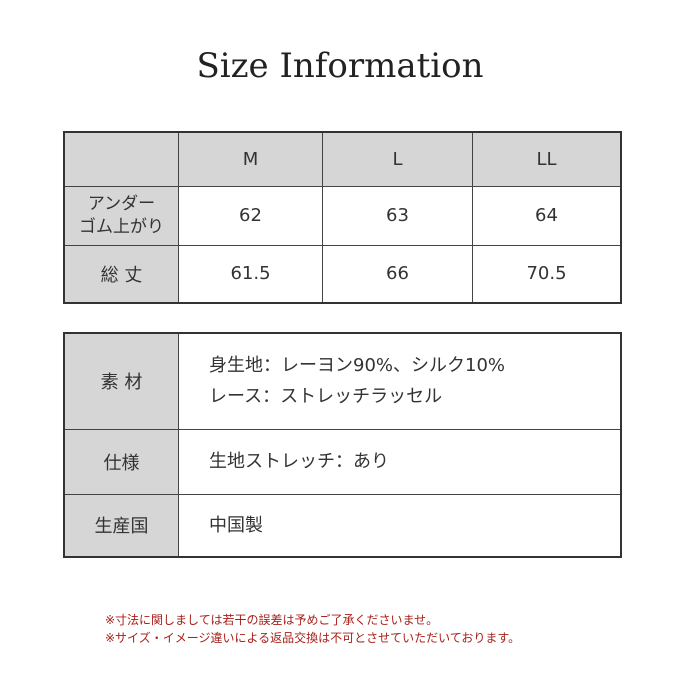 The width and height of the screenshot is (680, 679). What do you see at coordinates (400, 461) in the screenshot?
I see `cell: 生地ストレッチ：あり` at bounding box center [400, 461].